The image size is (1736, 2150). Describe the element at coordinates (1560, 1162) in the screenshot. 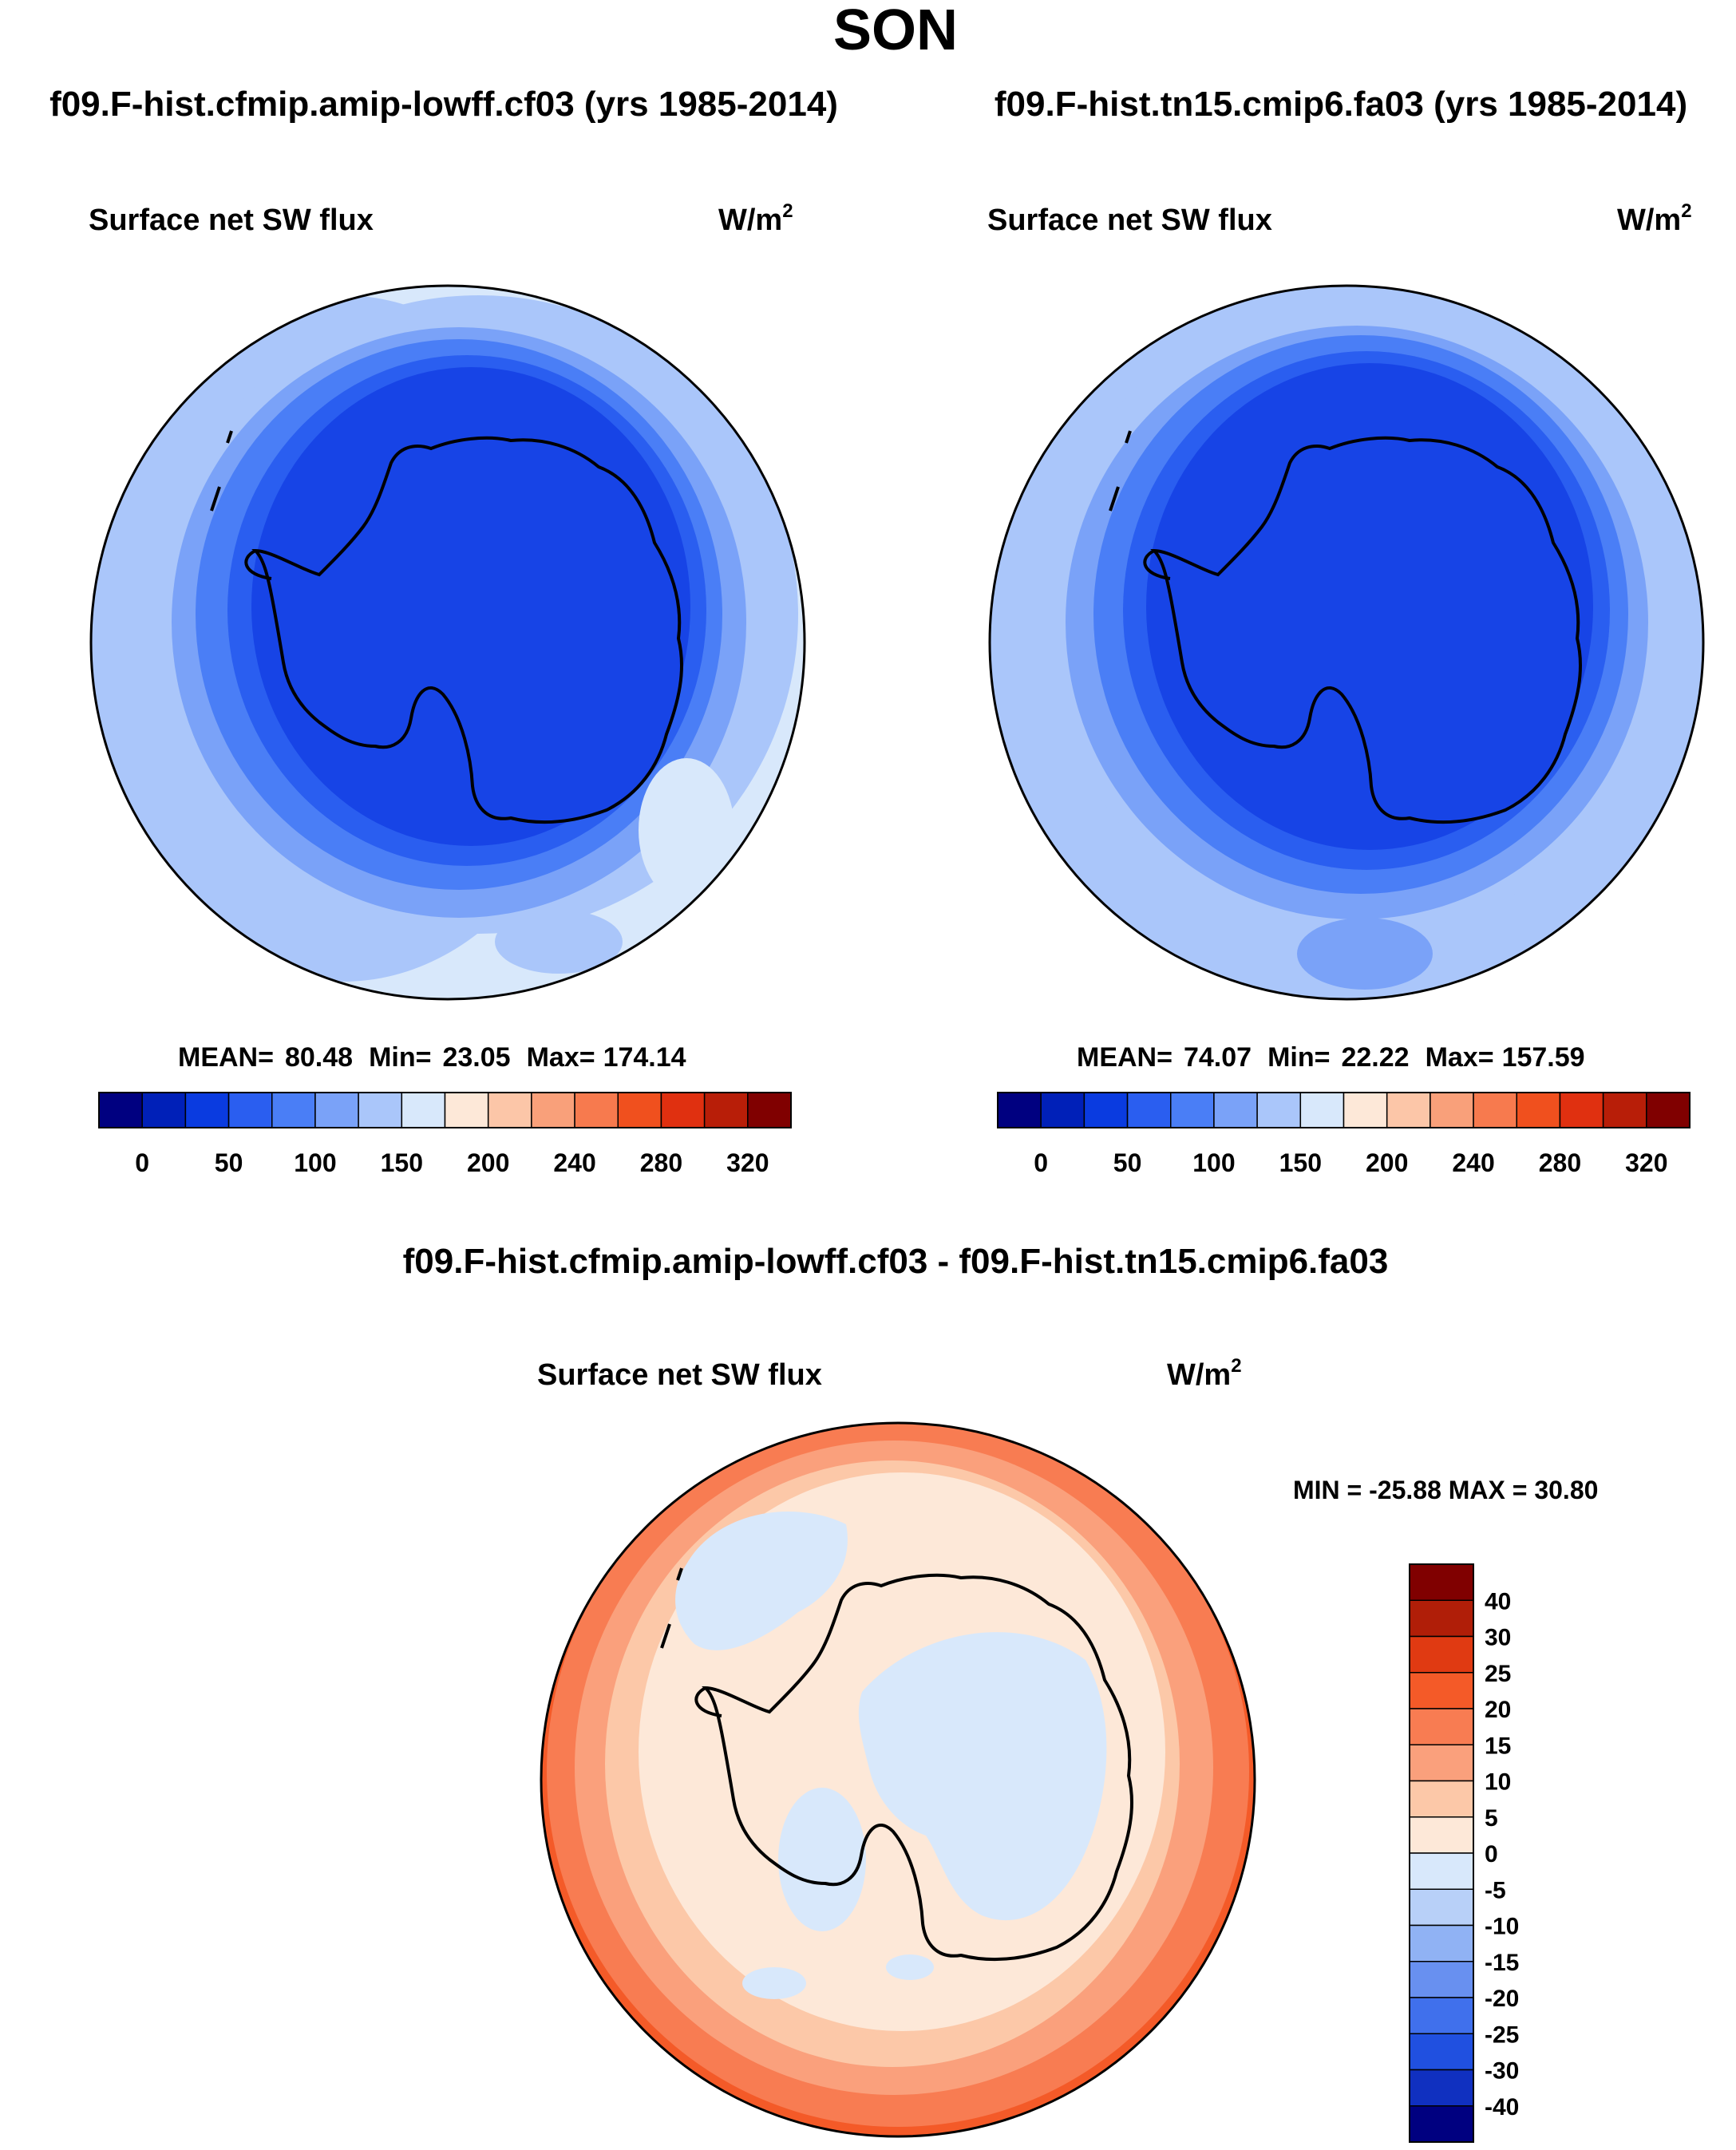

I see `right-colorbar-tick-label: 280` at that location.